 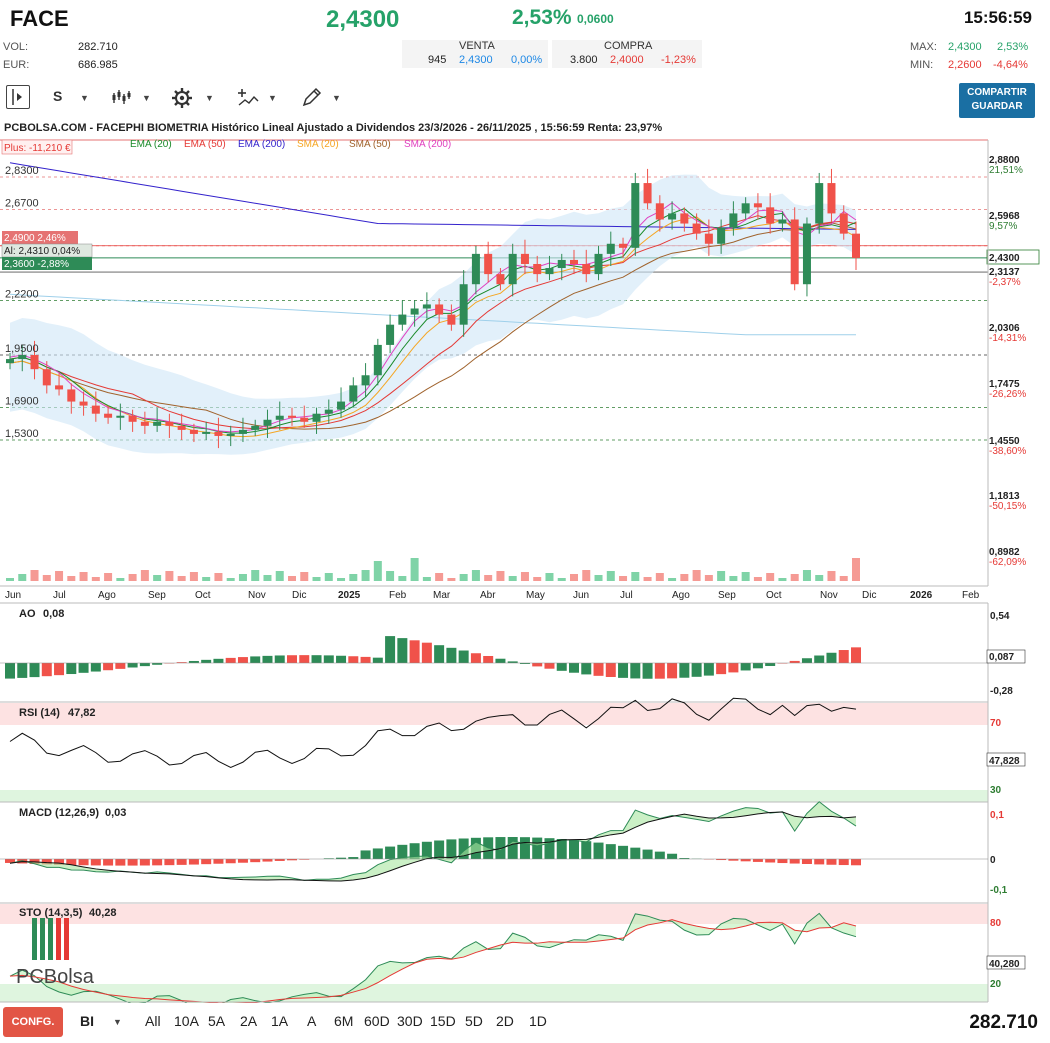 I want to click on period-60d-button: 60D, so click(x=377, y=1021).